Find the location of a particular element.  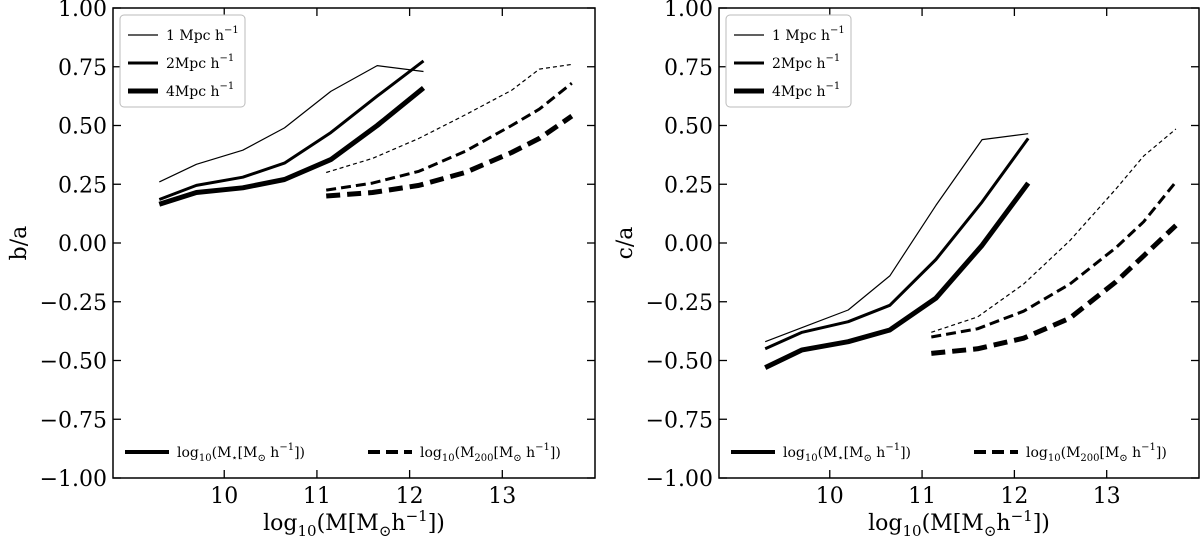

y-axis-label: b/a is located at coordinates (19, 243).